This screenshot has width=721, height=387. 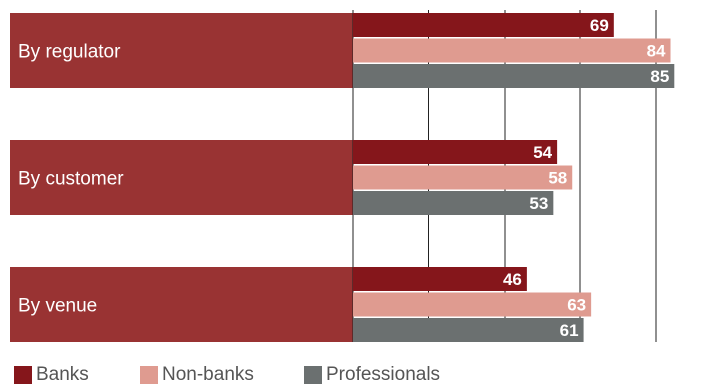 I want to click on bar-banks-by-regulator, so click(x=483, y=25).